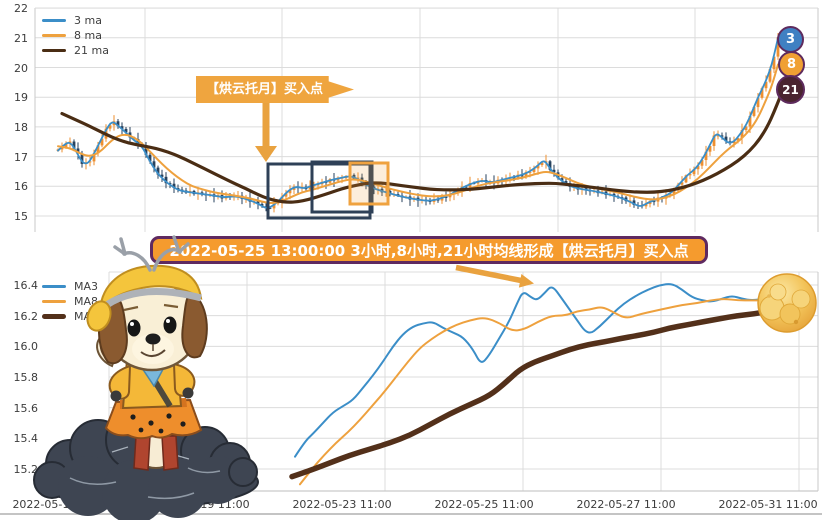 This screenshot has width=822, height=520. What do you see at coordinates (787, 303) in the screenshot?
I see `moon-cloud-icon` at bounding box center [787, 303].